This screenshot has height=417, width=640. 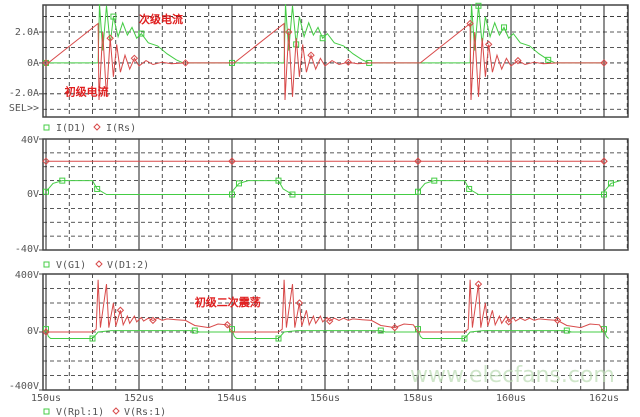 I want to click on trace-I(D1), so click(x=325, y=34).